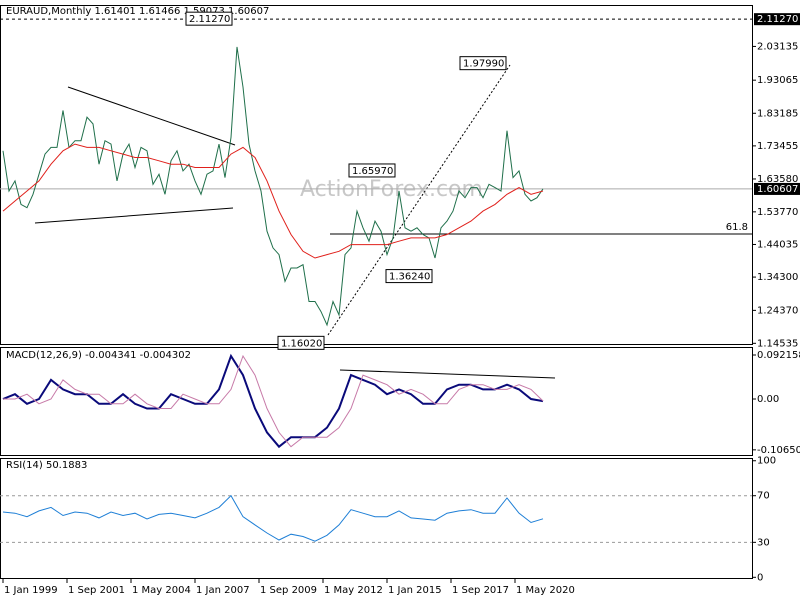 The image size is (800, 600). I want to click on y-tick-label: 2.03135, so click(777, 46).